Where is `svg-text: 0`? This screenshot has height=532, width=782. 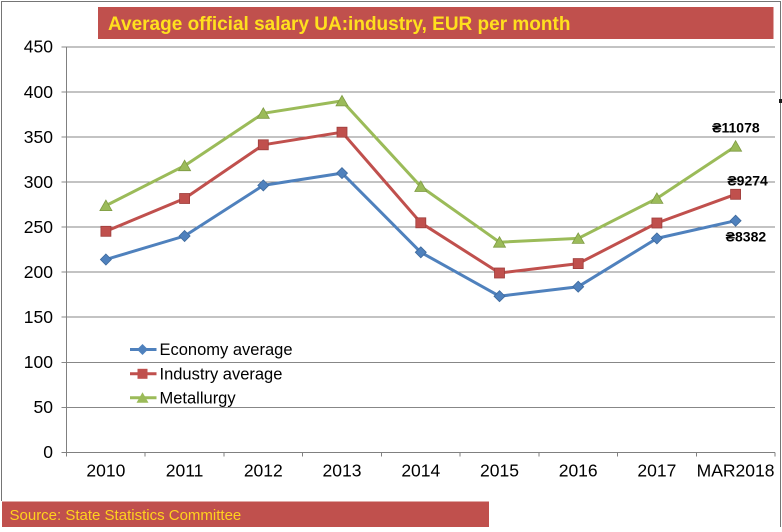 svg-text: 0 is located at coordinates (48, 452).